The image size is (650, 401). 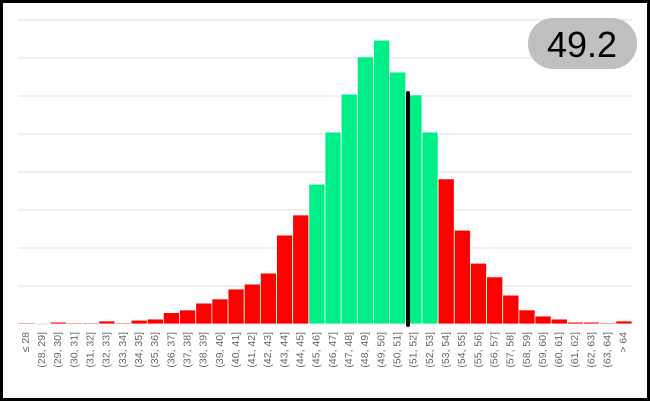 I want to click on x-tick-label: ≤ 28, so click(x=26, y=342).